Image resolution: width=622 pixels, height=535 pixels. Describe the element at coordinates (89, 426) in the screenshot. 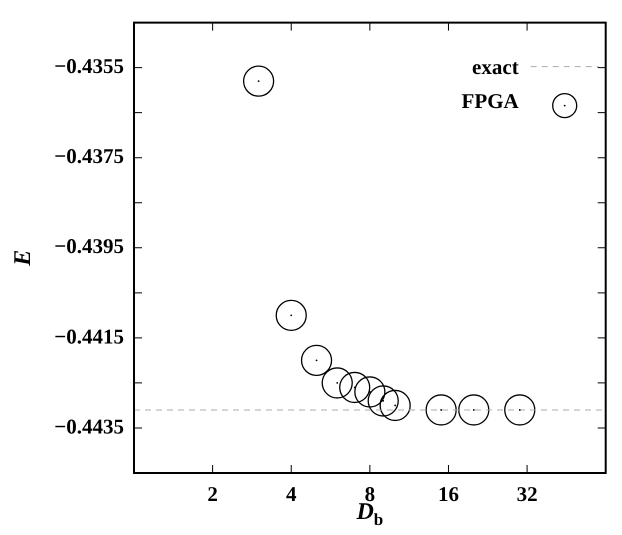

I see `y-tick-label: −0.4435` at that location.